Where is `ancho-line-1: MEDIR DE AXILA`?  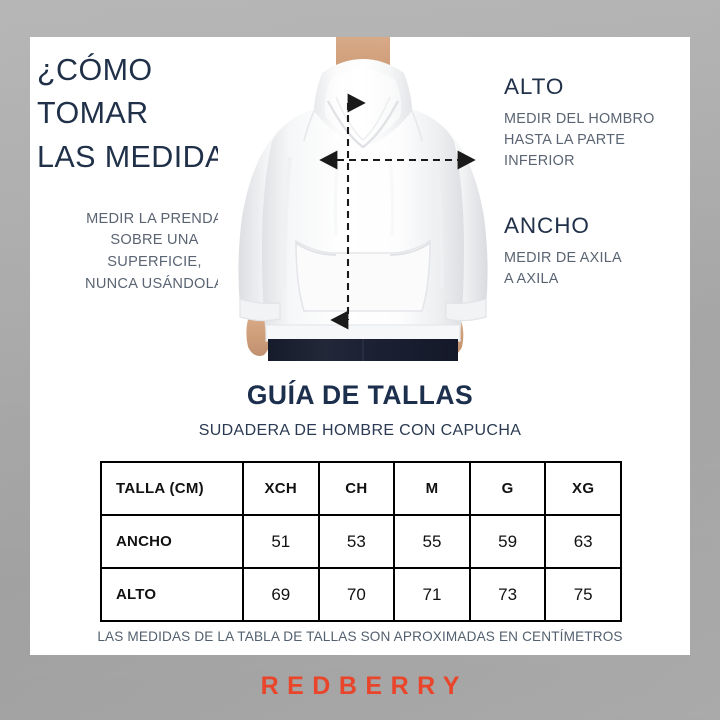
ancho-line-1: MEDIR DE AXILA is located at coordinates (563, 258).